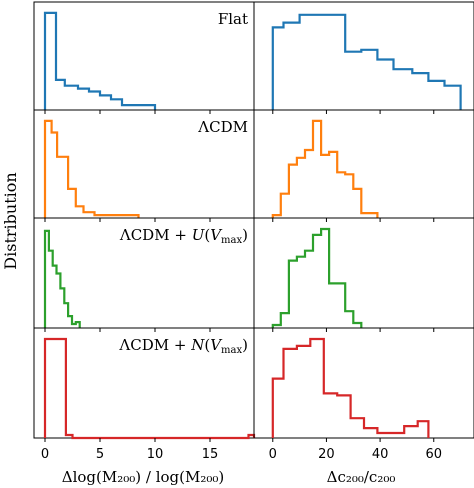 Image resolution: width=474 pixels, height=488 pixels. What do you see at coordinates (273, 454) in the screenshot?
I see `x-tick-label-row4-right-0: 0` at bounding box center [273, 454].